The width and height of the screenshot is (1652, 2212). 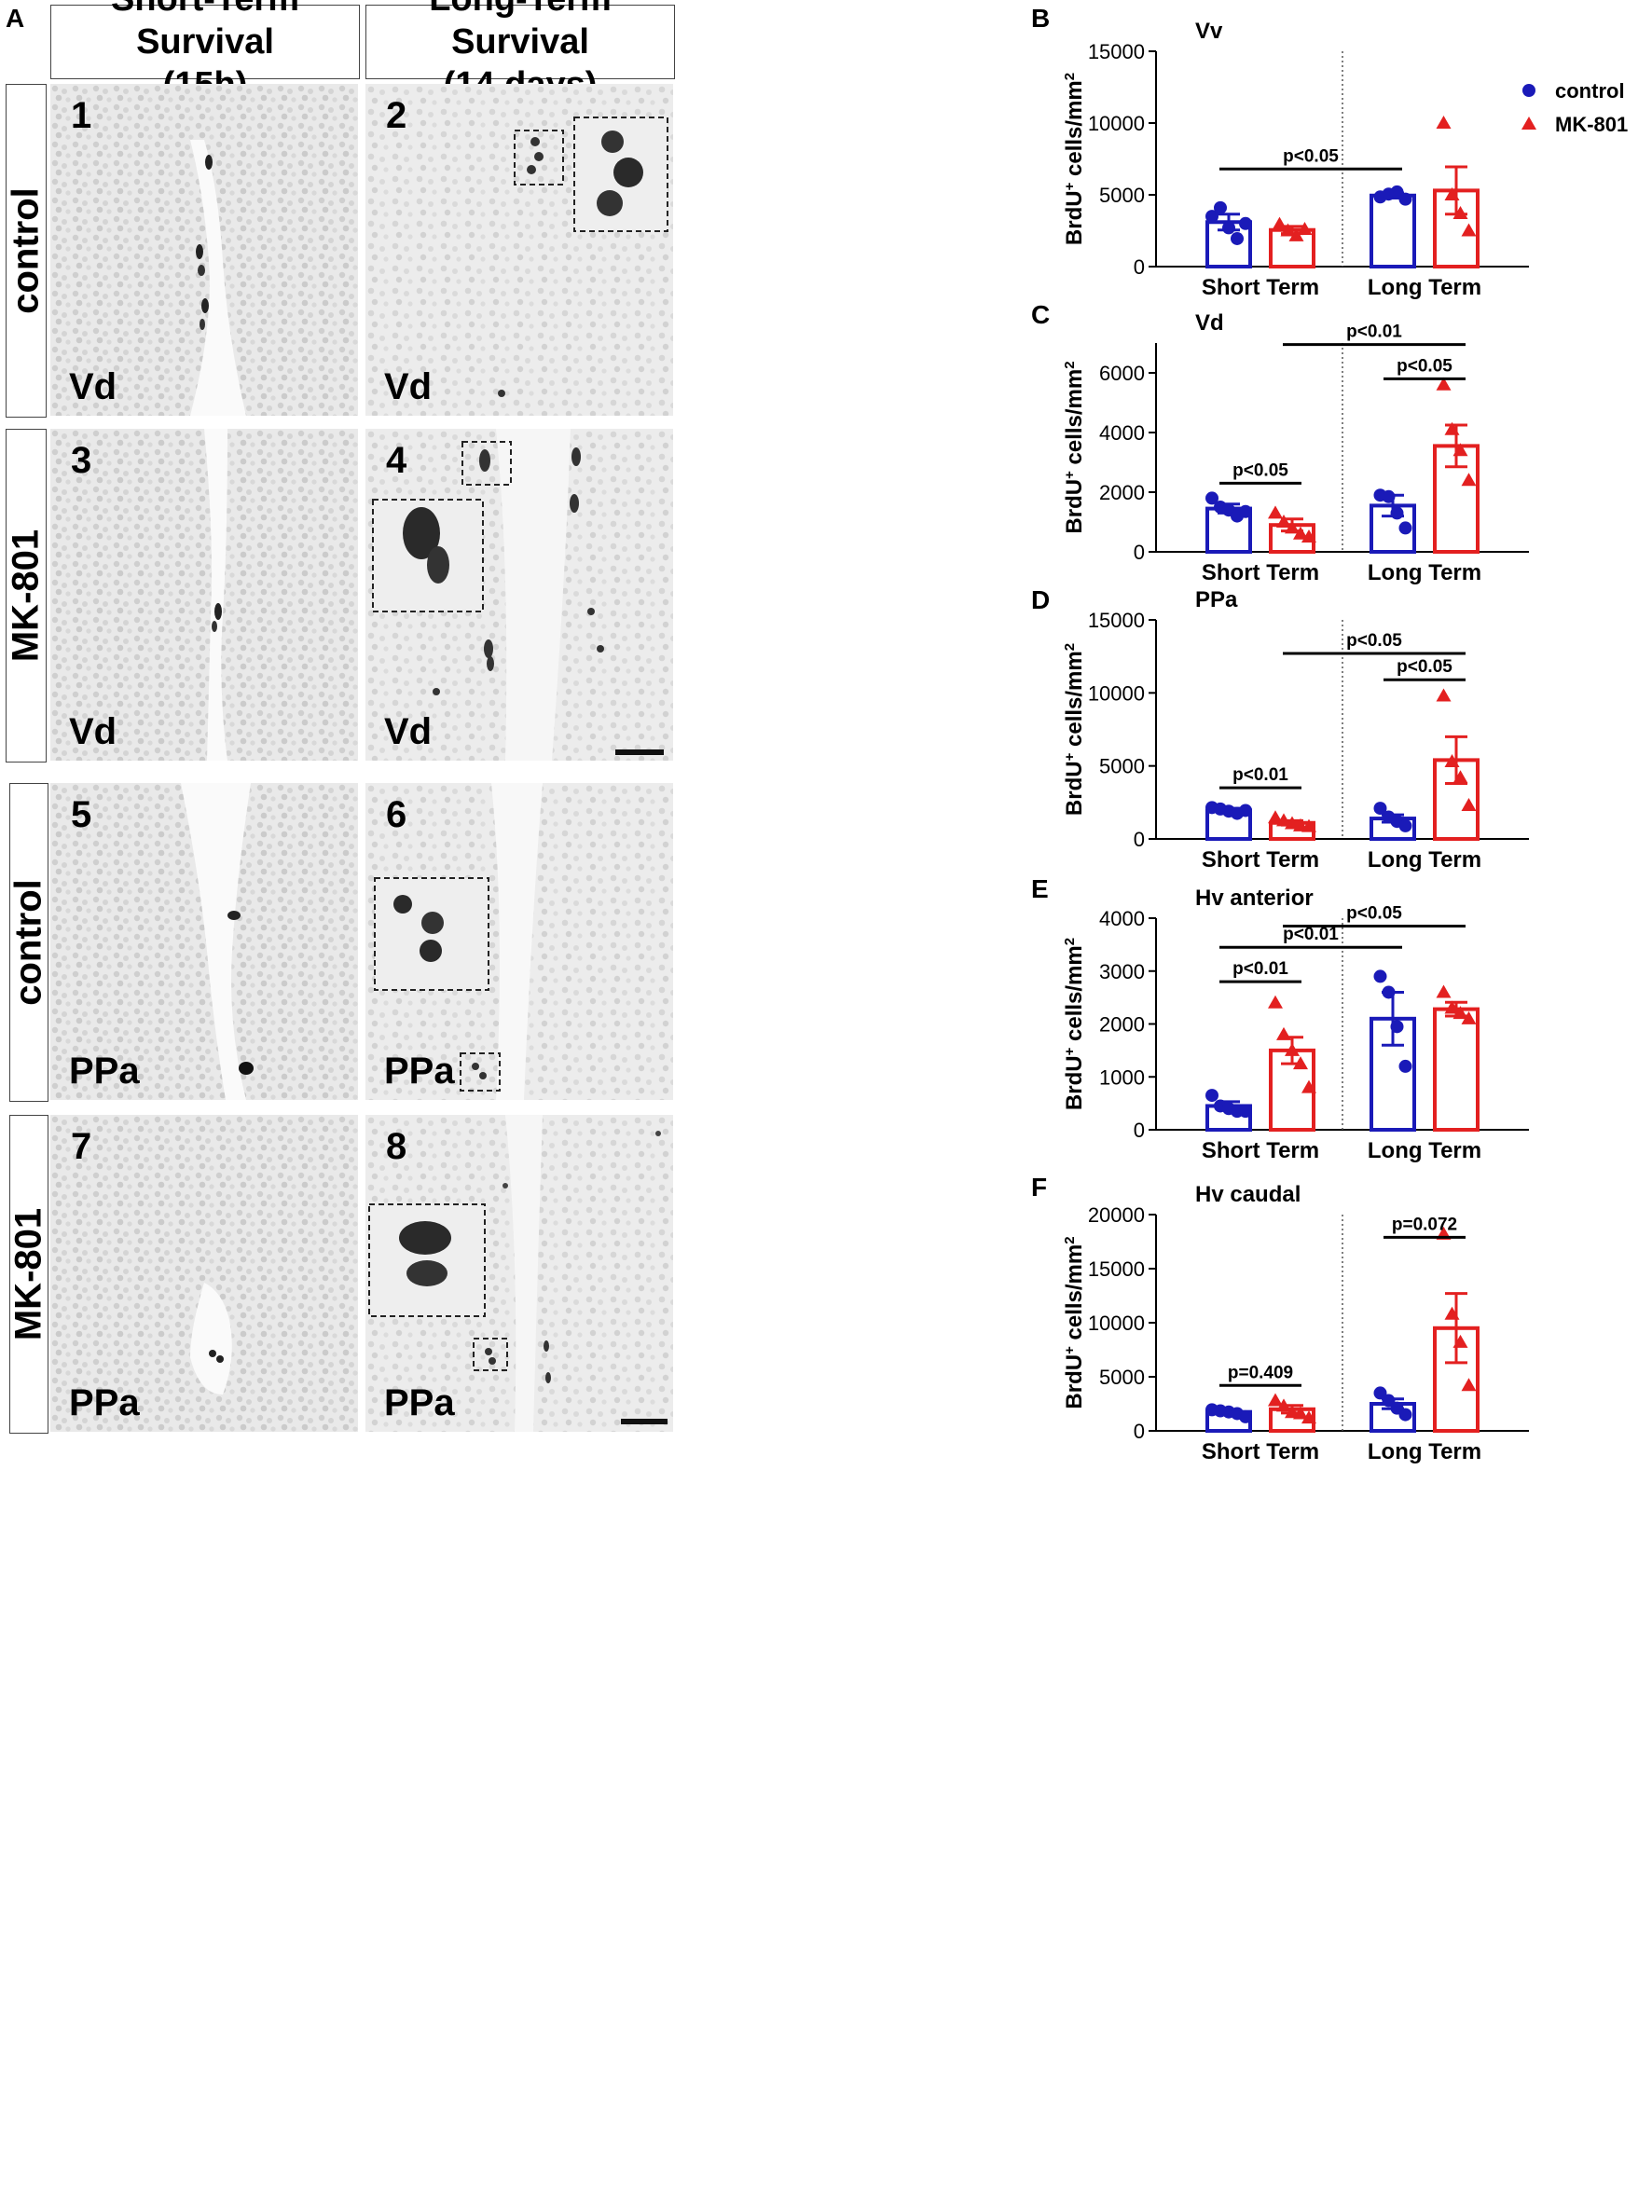 What do you see at coordinates (397, 1146) in the screenshot?
I see `micrograph-8-number: 8` at bounding box center [397, 1146].